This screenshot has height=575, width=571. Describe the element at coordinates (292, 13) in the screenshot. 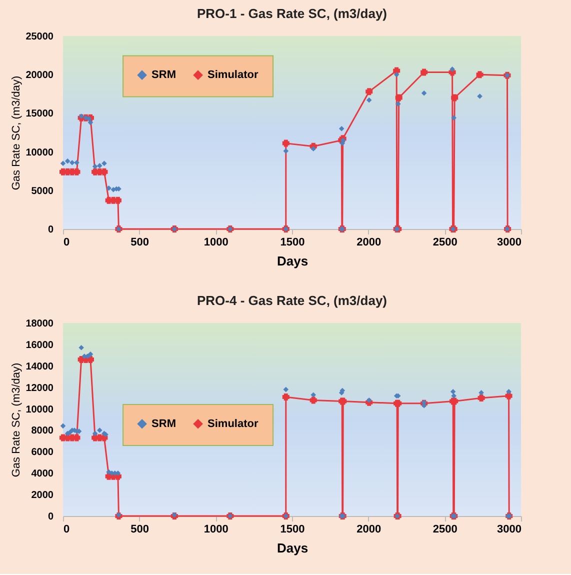

I see `chart-title: PRO-1 - Gas Rate SC, (m3/day)` at that location.